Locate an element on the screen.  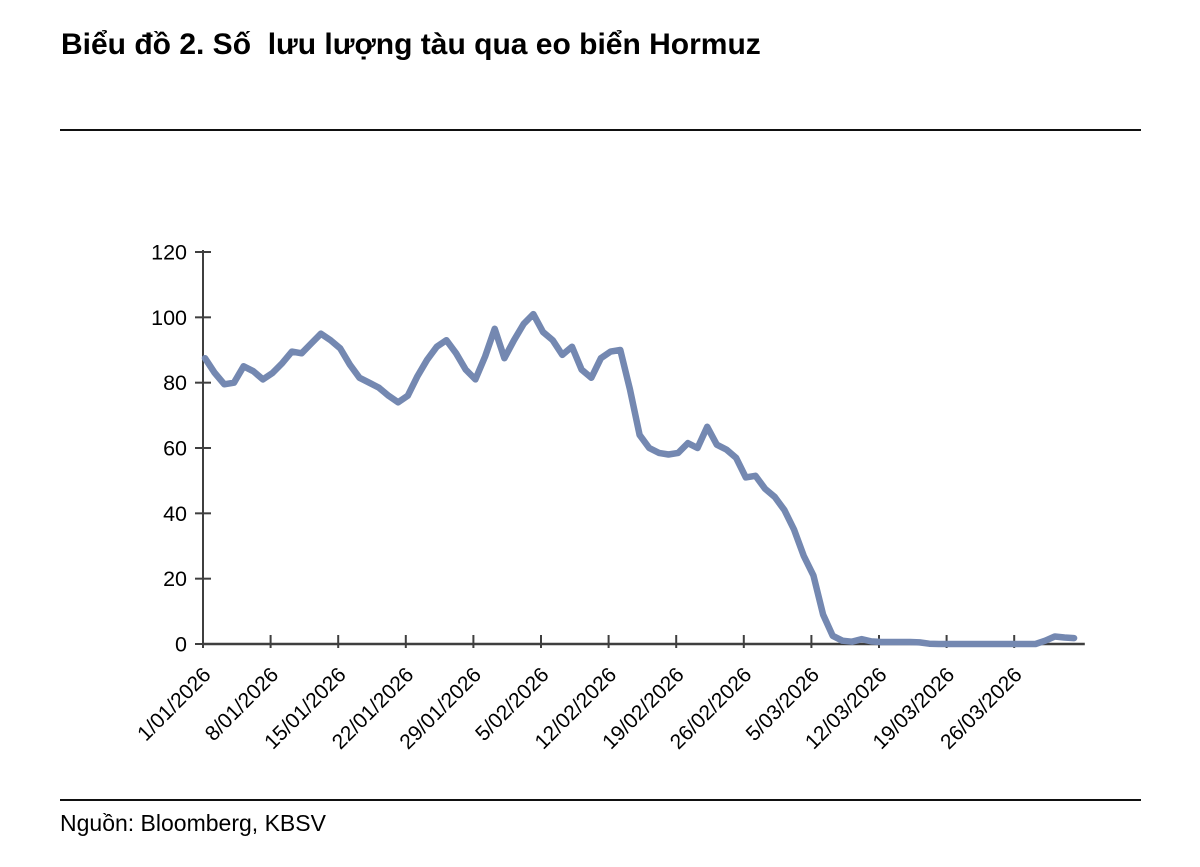
y-tick-label: 120 is located at coordinates (169, 253).